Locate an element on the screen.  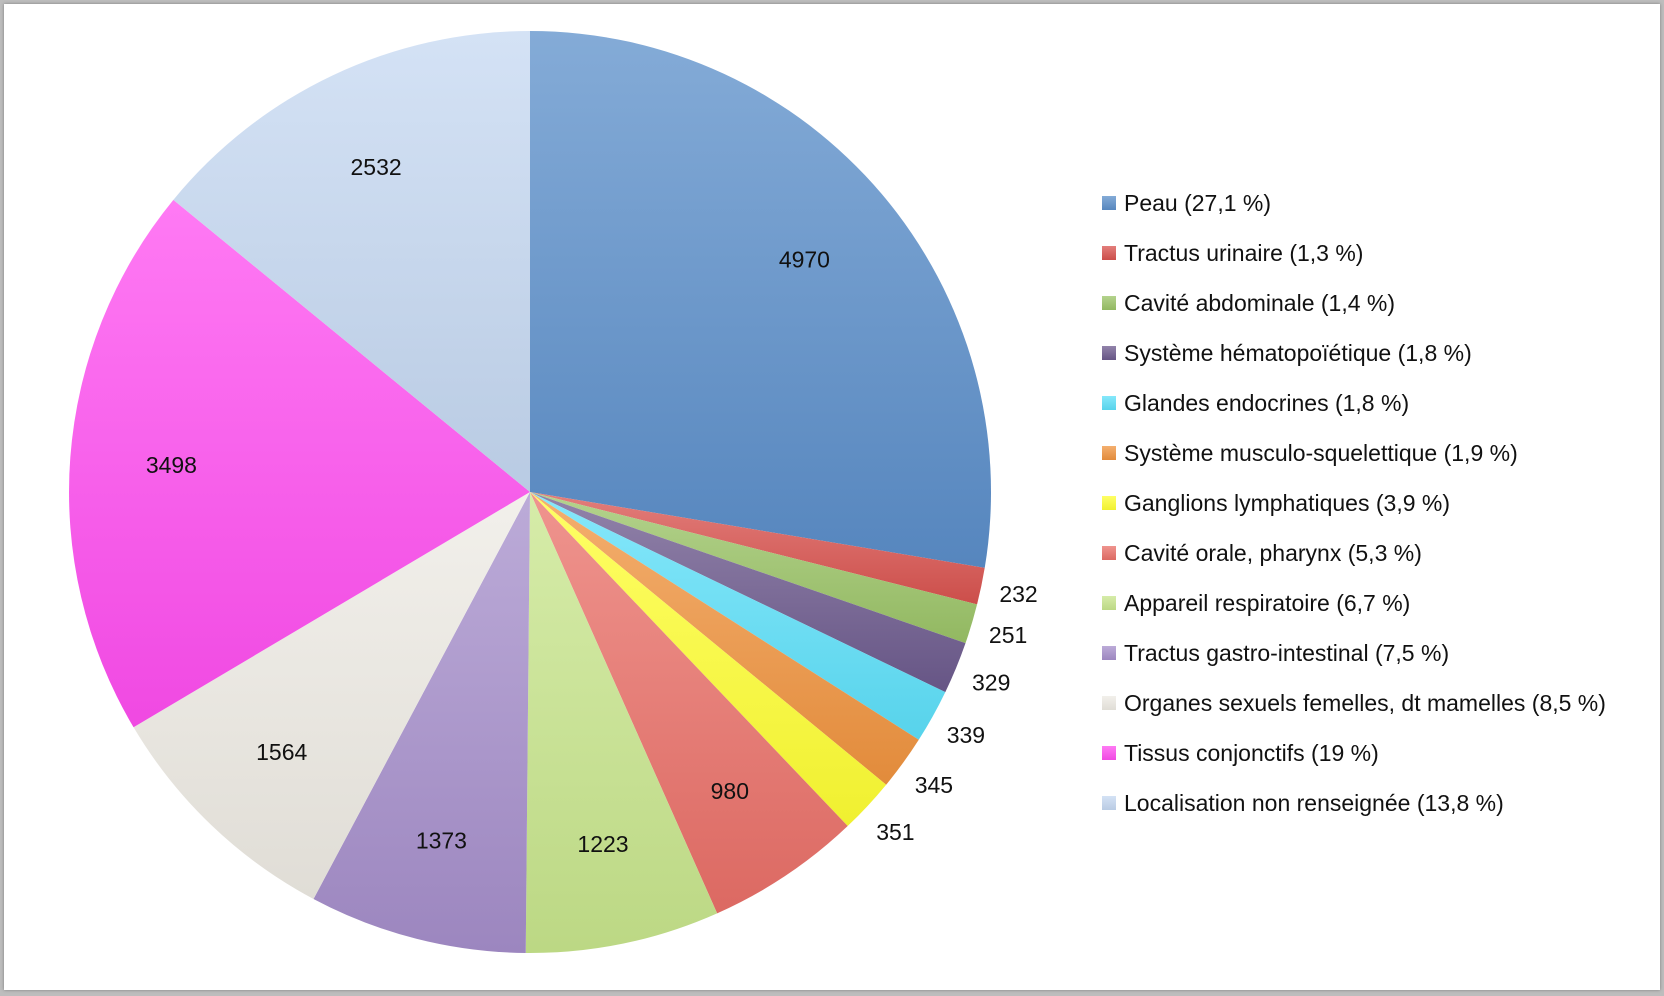
legend-item: Ganglions lymphatiques (3,9 %) is located at coordinates (1354, 503).